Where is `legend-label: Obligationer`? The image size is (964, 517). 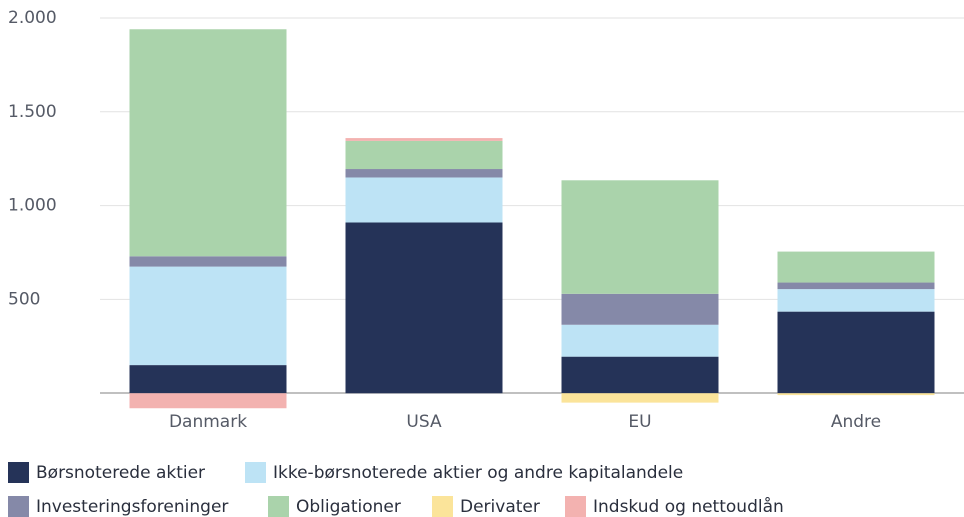 legend-label: Obligationer is located at coordinates (348, 507).